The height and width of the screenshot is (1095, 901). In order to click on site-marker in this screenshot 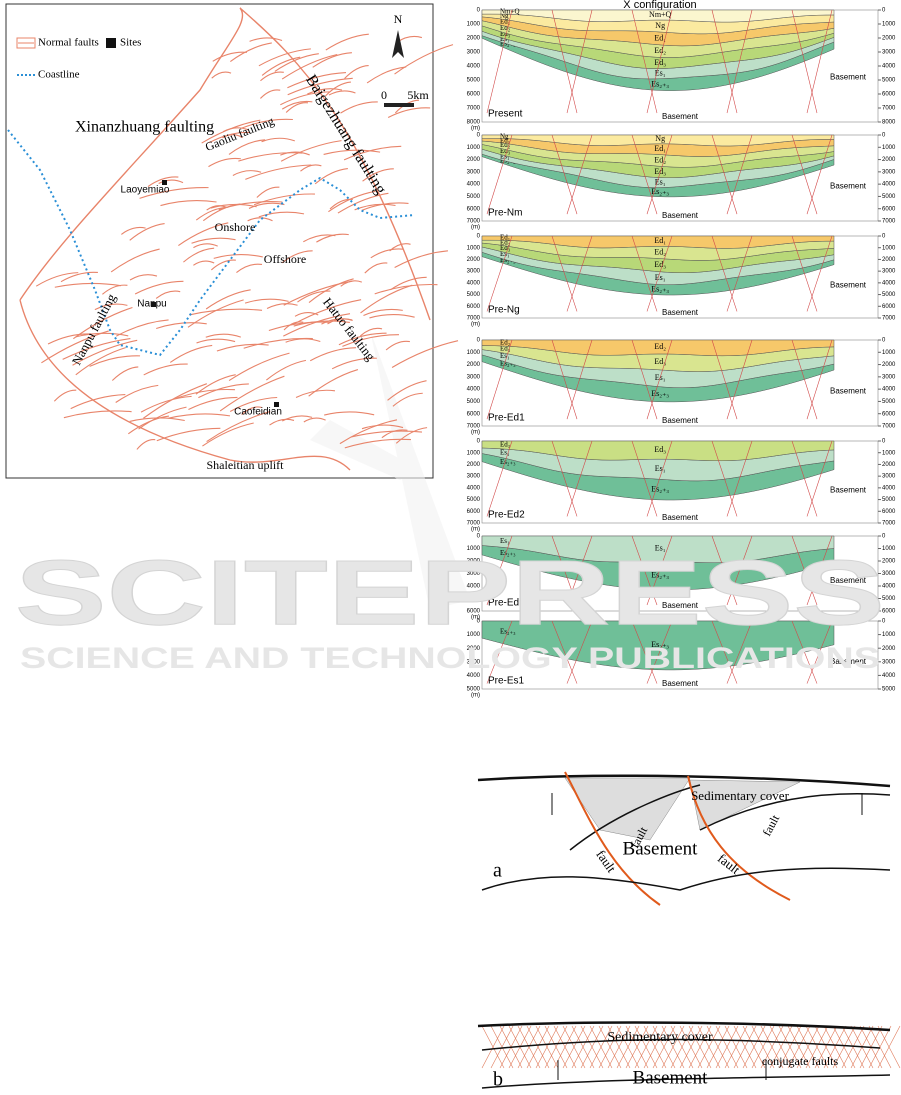, I will do `click(164, 182)`.